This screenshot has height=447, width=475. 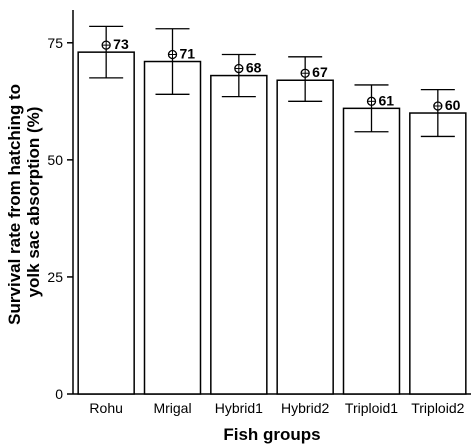 What do you see at coordinates (60, 218) in the screenshot?
I see `y-ticks: 0 25 50 75` at bounding box center [60, 218].